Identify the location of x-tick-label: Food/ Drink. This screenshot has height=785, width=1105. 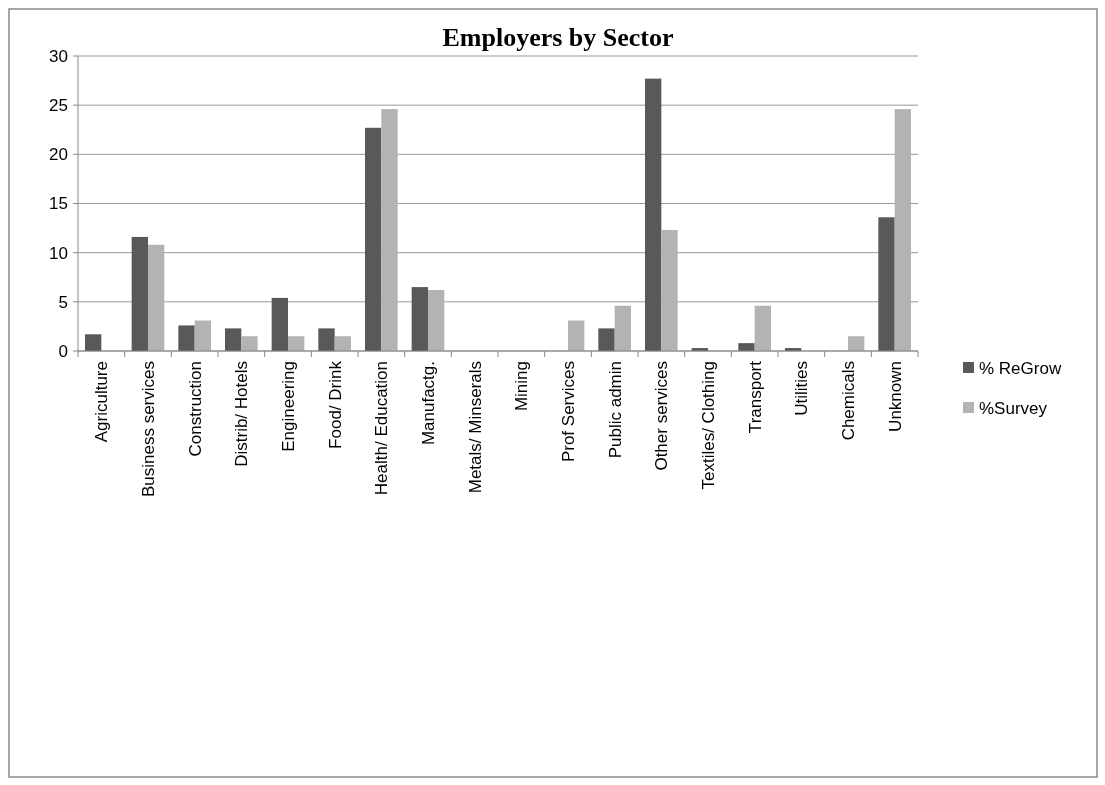
(335, 404).